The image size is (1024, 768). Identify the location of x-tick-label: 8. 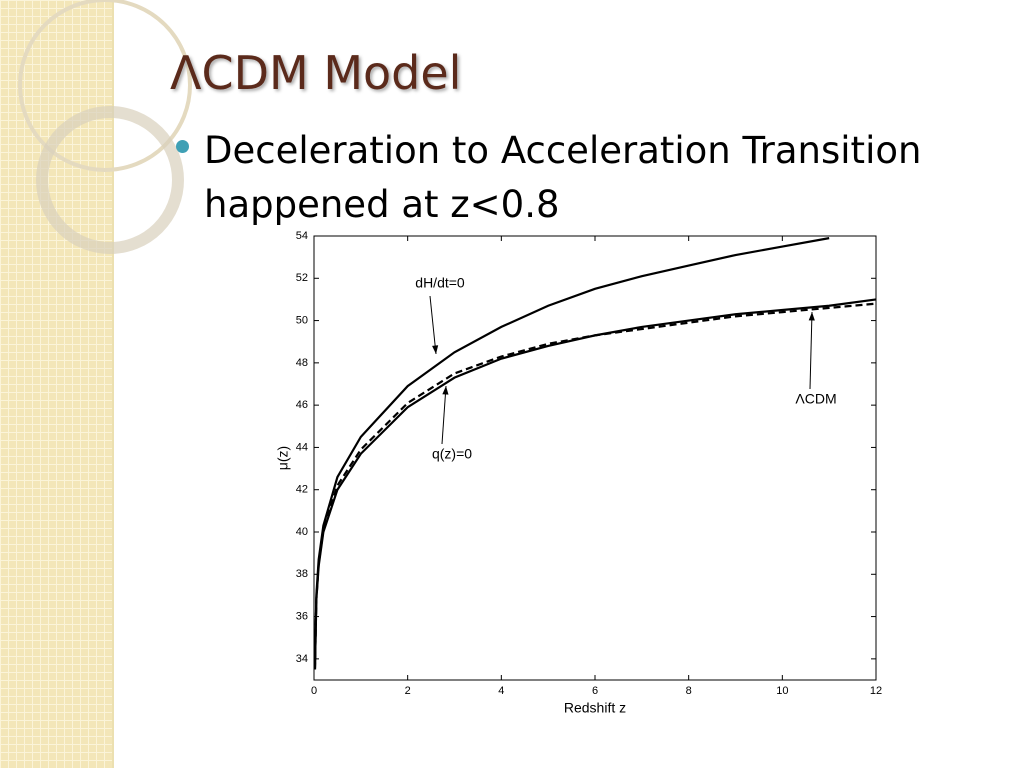
(689, 691).